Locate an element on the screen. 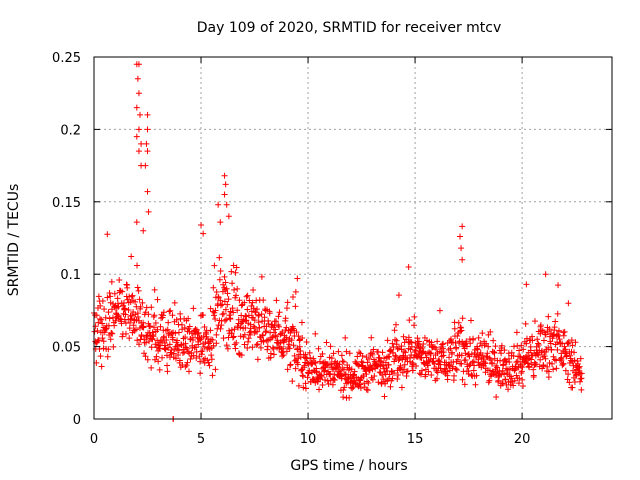 This screenshot has width=640, height=480. y-axis-label: SRMTID / TECUs is located at coordinates (14, 240).